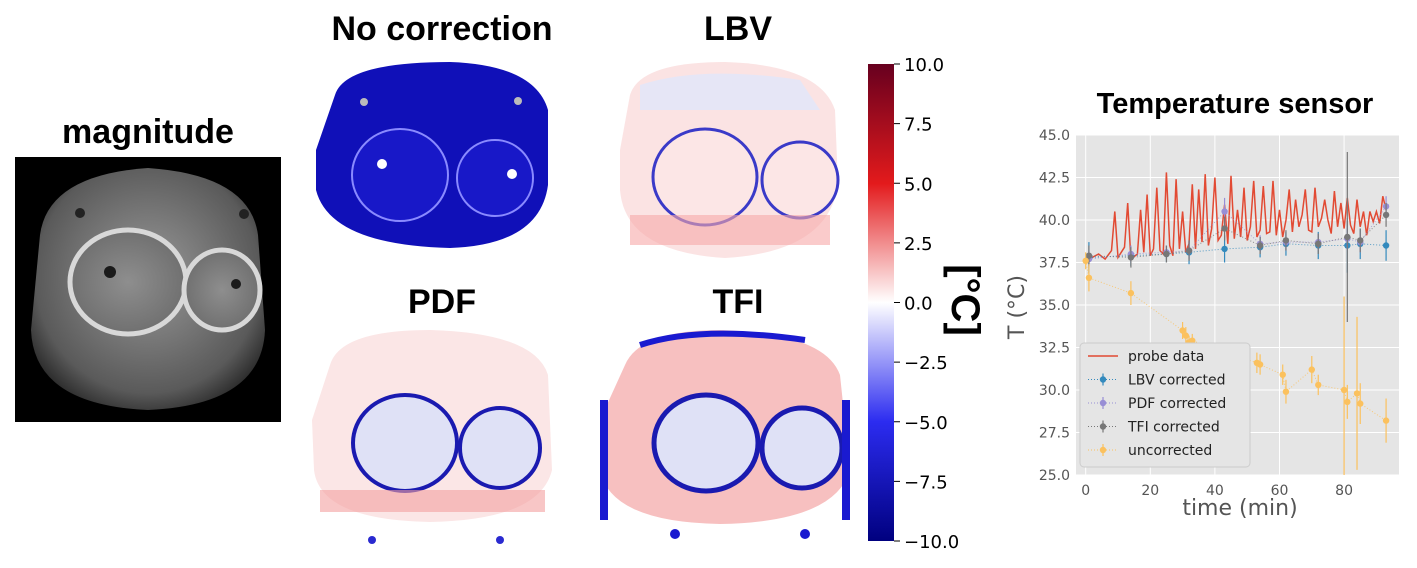 This screenshot has height=568, width=1417. Describe the element at coordinates (1177, 381) in the screenshot. I see `legend-label-lbv-corrected: LBV corrected` at that location.